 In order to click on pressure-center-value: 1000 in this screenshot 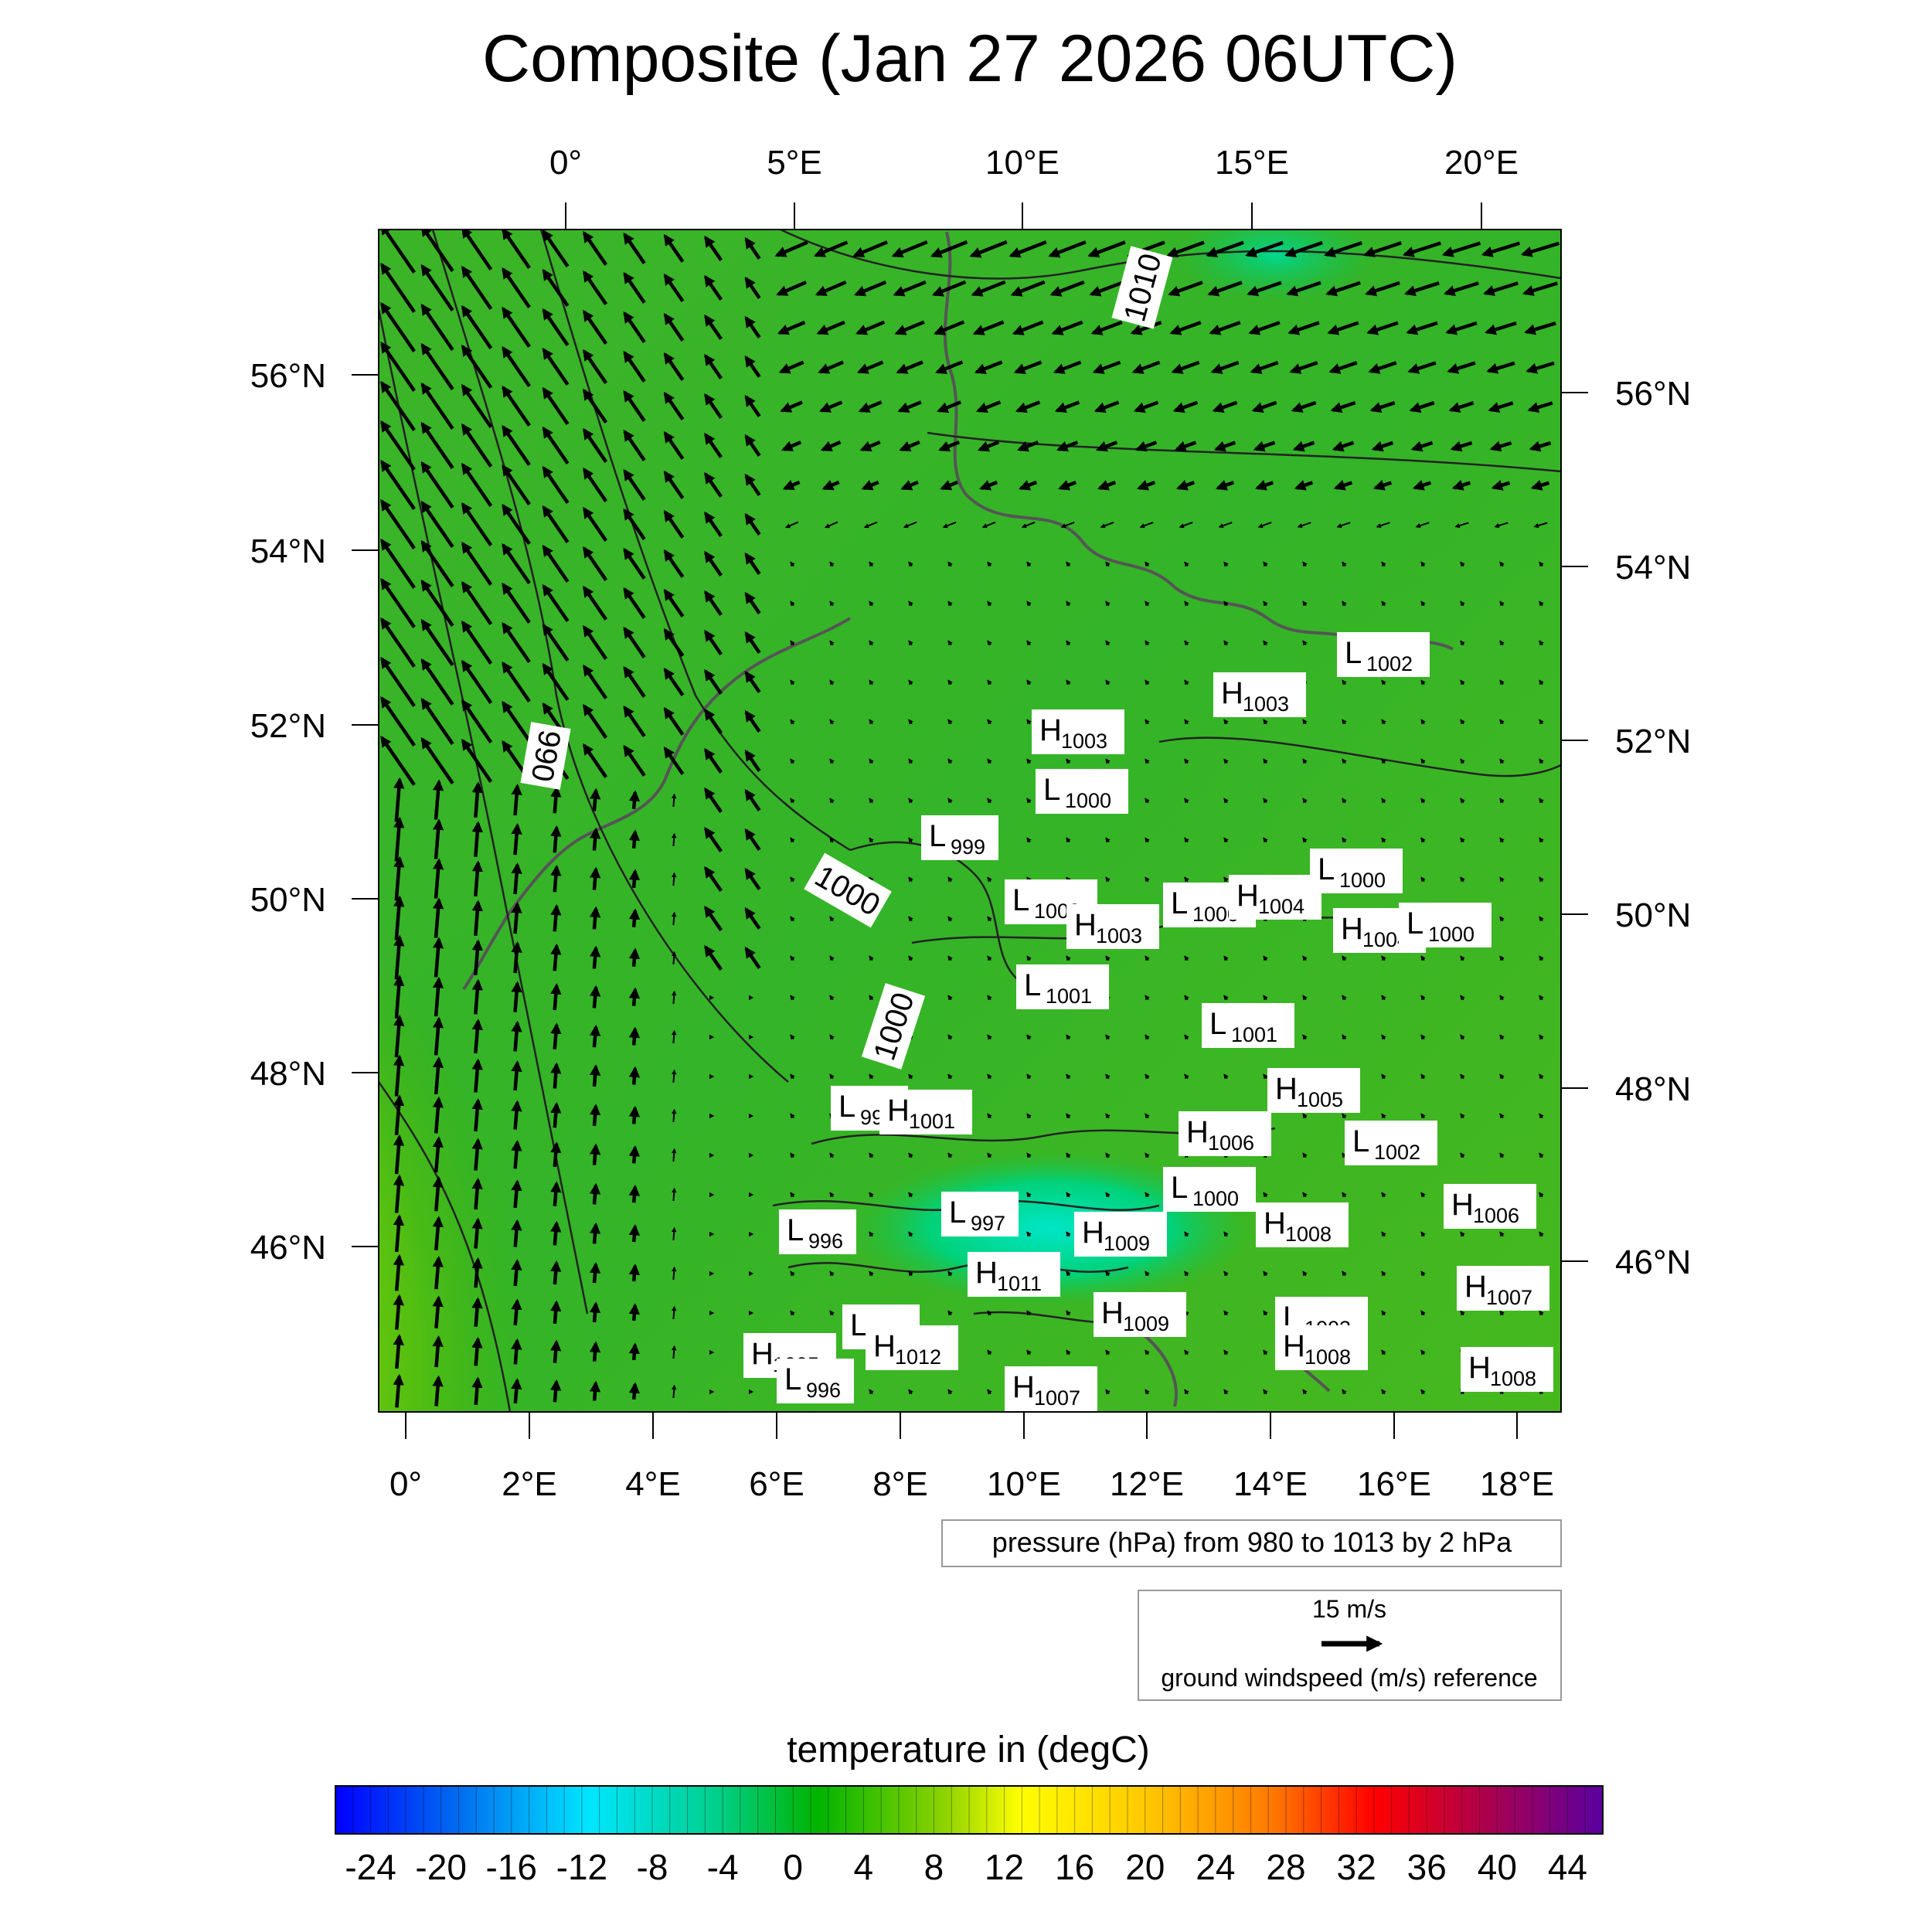, I will do `click(1088, 800)`.